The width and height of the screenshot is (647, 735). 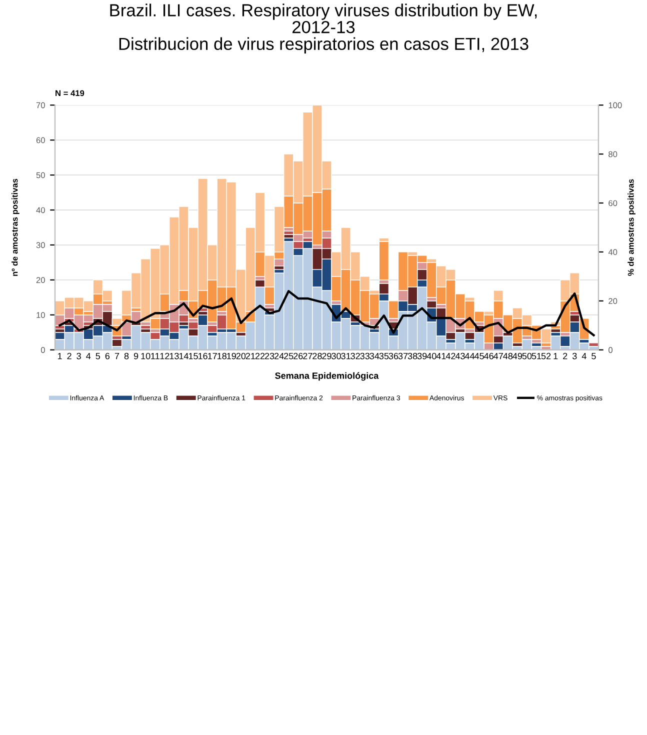 I want to click on y-tick-label: 10, so click(x=40, y=315).